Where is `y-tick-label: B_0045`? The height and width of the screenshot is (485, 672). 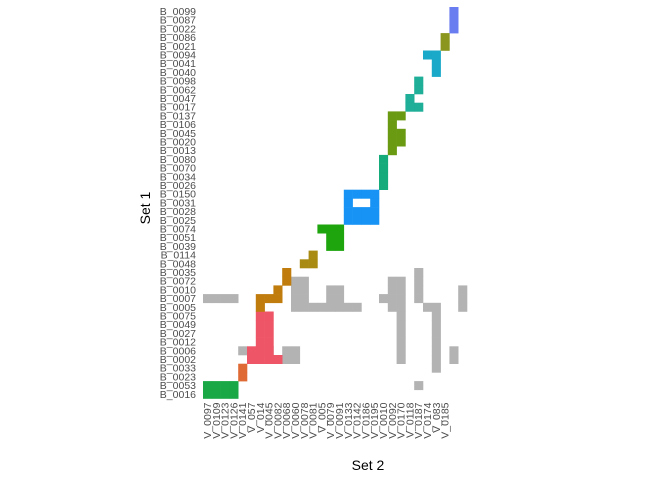
y-tick-label: B_0045 is located at coordinates (178, 134).